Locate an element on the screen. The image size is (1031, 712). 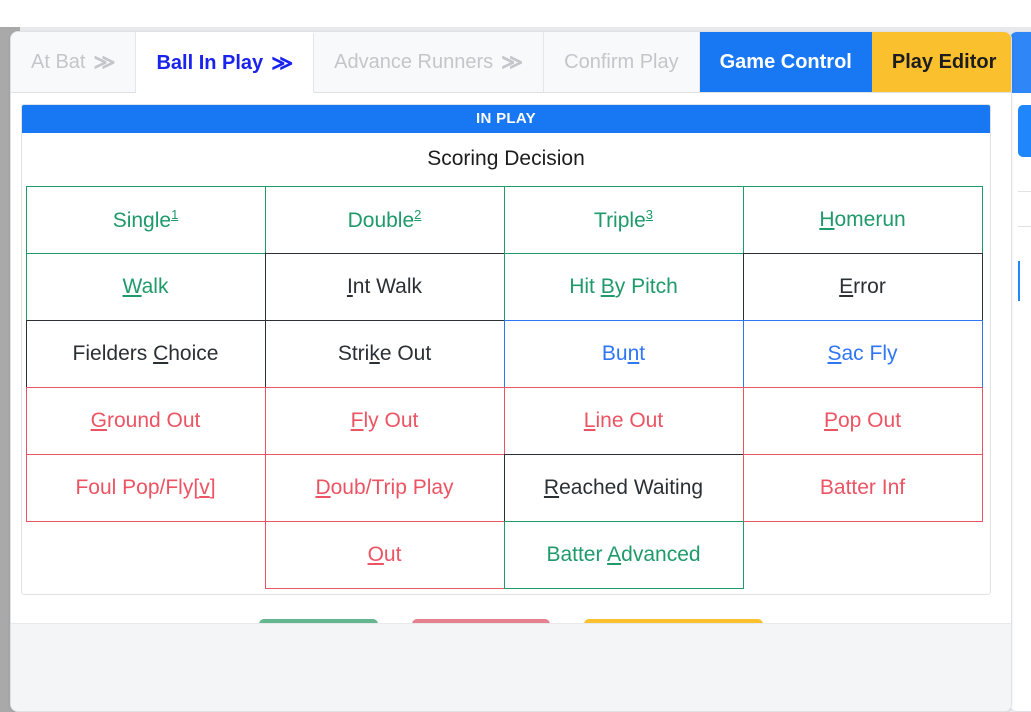
decision-grid-row: Walk Int Walk Hit By Pitch Error is located at coordinates (505, 286).